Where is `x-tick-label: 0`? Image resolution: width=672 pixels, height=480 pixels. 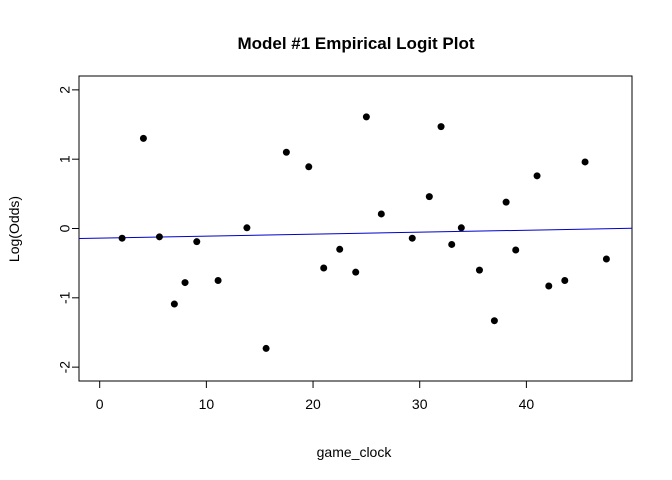
x-tick-label: 0 is located at coordinates (100, 404).